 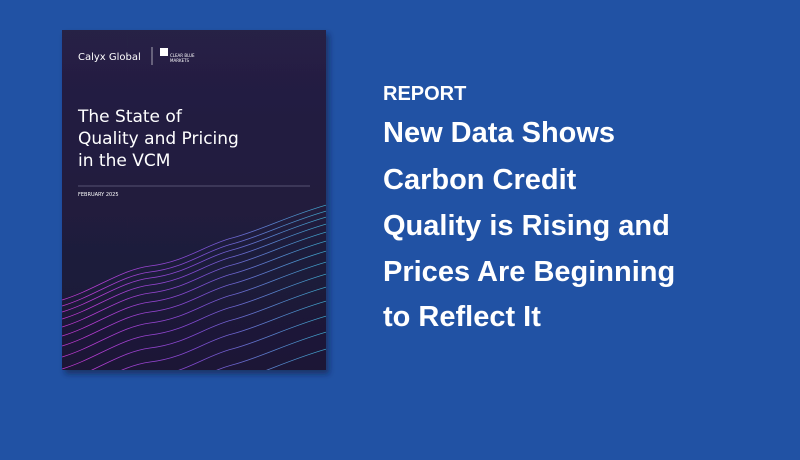 I want to click on logo-text: CLEAR BLUE, so click(x=182, y=55).